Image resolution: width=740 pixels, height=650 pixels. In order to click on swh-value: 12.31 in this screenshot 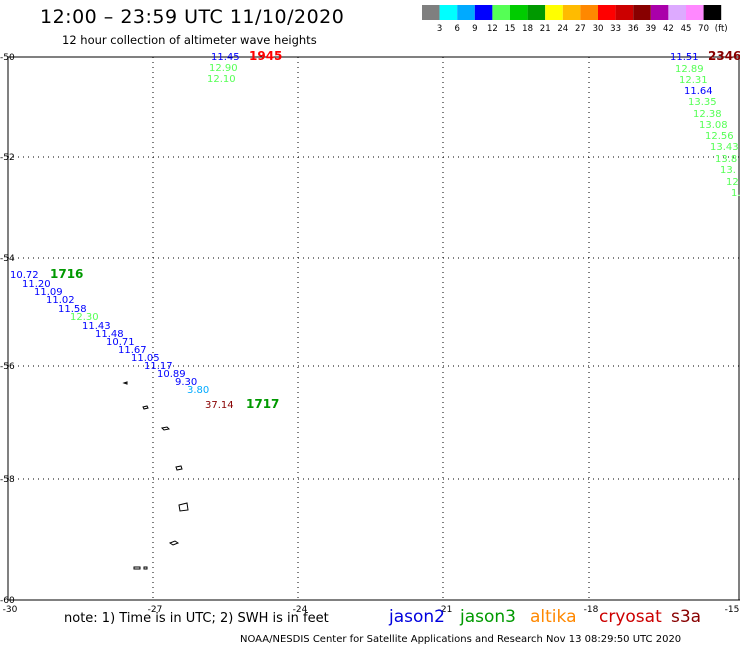, I will do `click(693, 80)`.